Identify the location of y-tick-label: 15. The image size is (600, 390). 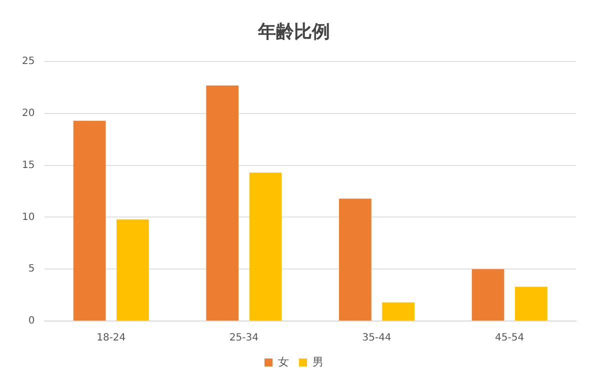
(28, 165).